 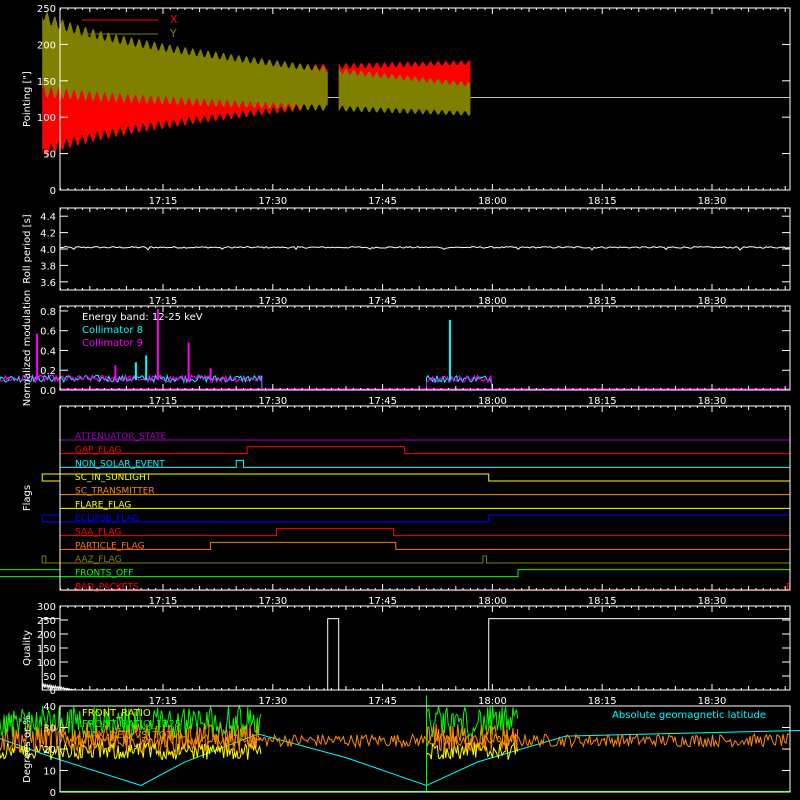 What do you see at coordinates (121, 437) in the screenshot?
I see `flag-label: ATTENUATOR_STATE` at bounding box center [121, 437].